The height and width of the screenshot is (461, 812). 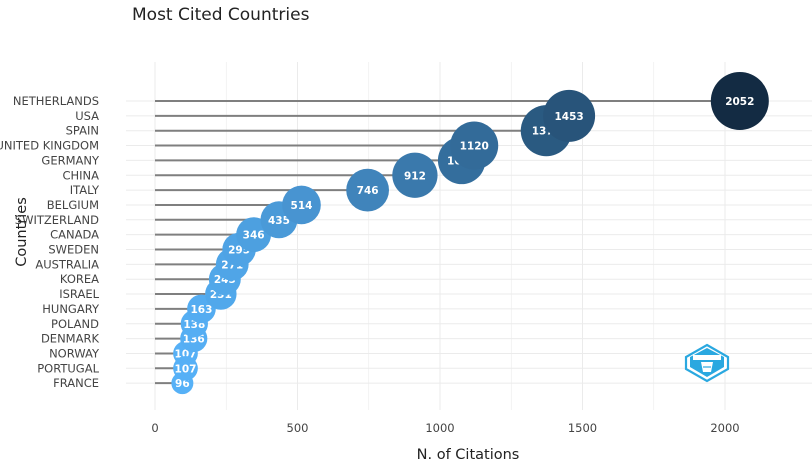 I want to click on data-point: 1453, so click(x=569, y=115).